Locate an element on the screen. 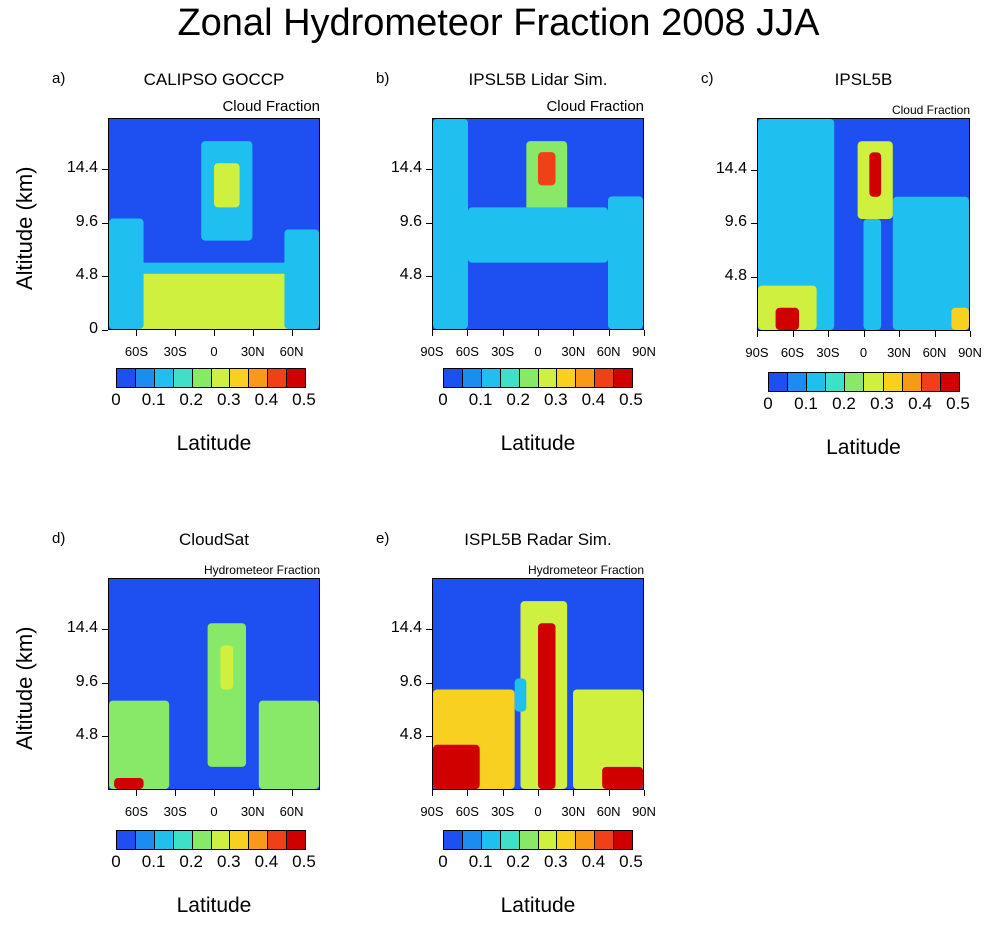  panel-title: IPSL5B Lidar Sim. is located at coordinates (538, 79).